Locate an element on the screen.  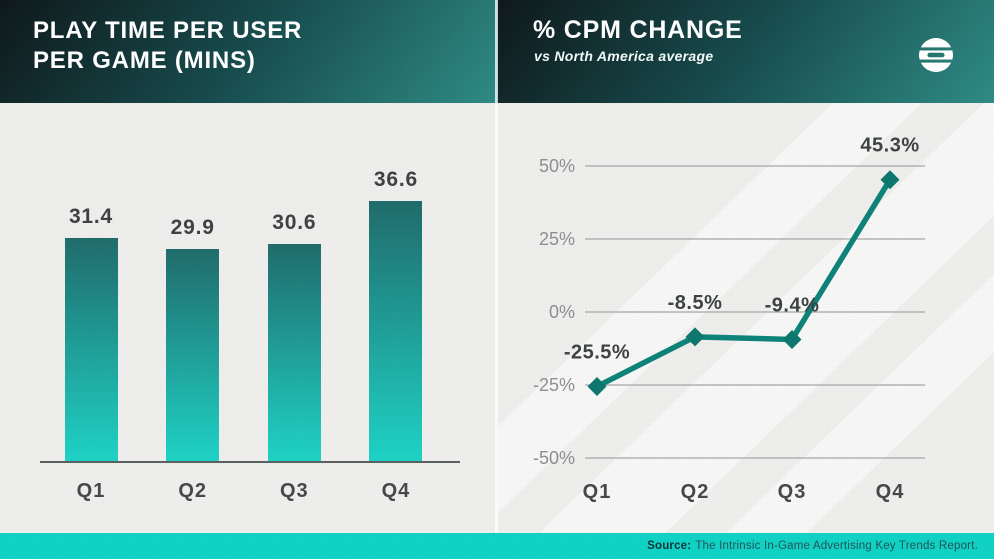
bar-category-label: Q1 is located at coordinates (91, 491).